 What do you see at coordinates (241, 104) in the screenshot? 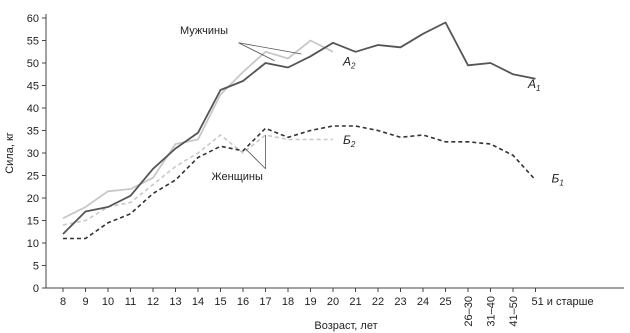
I see `annotation-layer: Мужчины Женщины` at bounding box center [241, 104].